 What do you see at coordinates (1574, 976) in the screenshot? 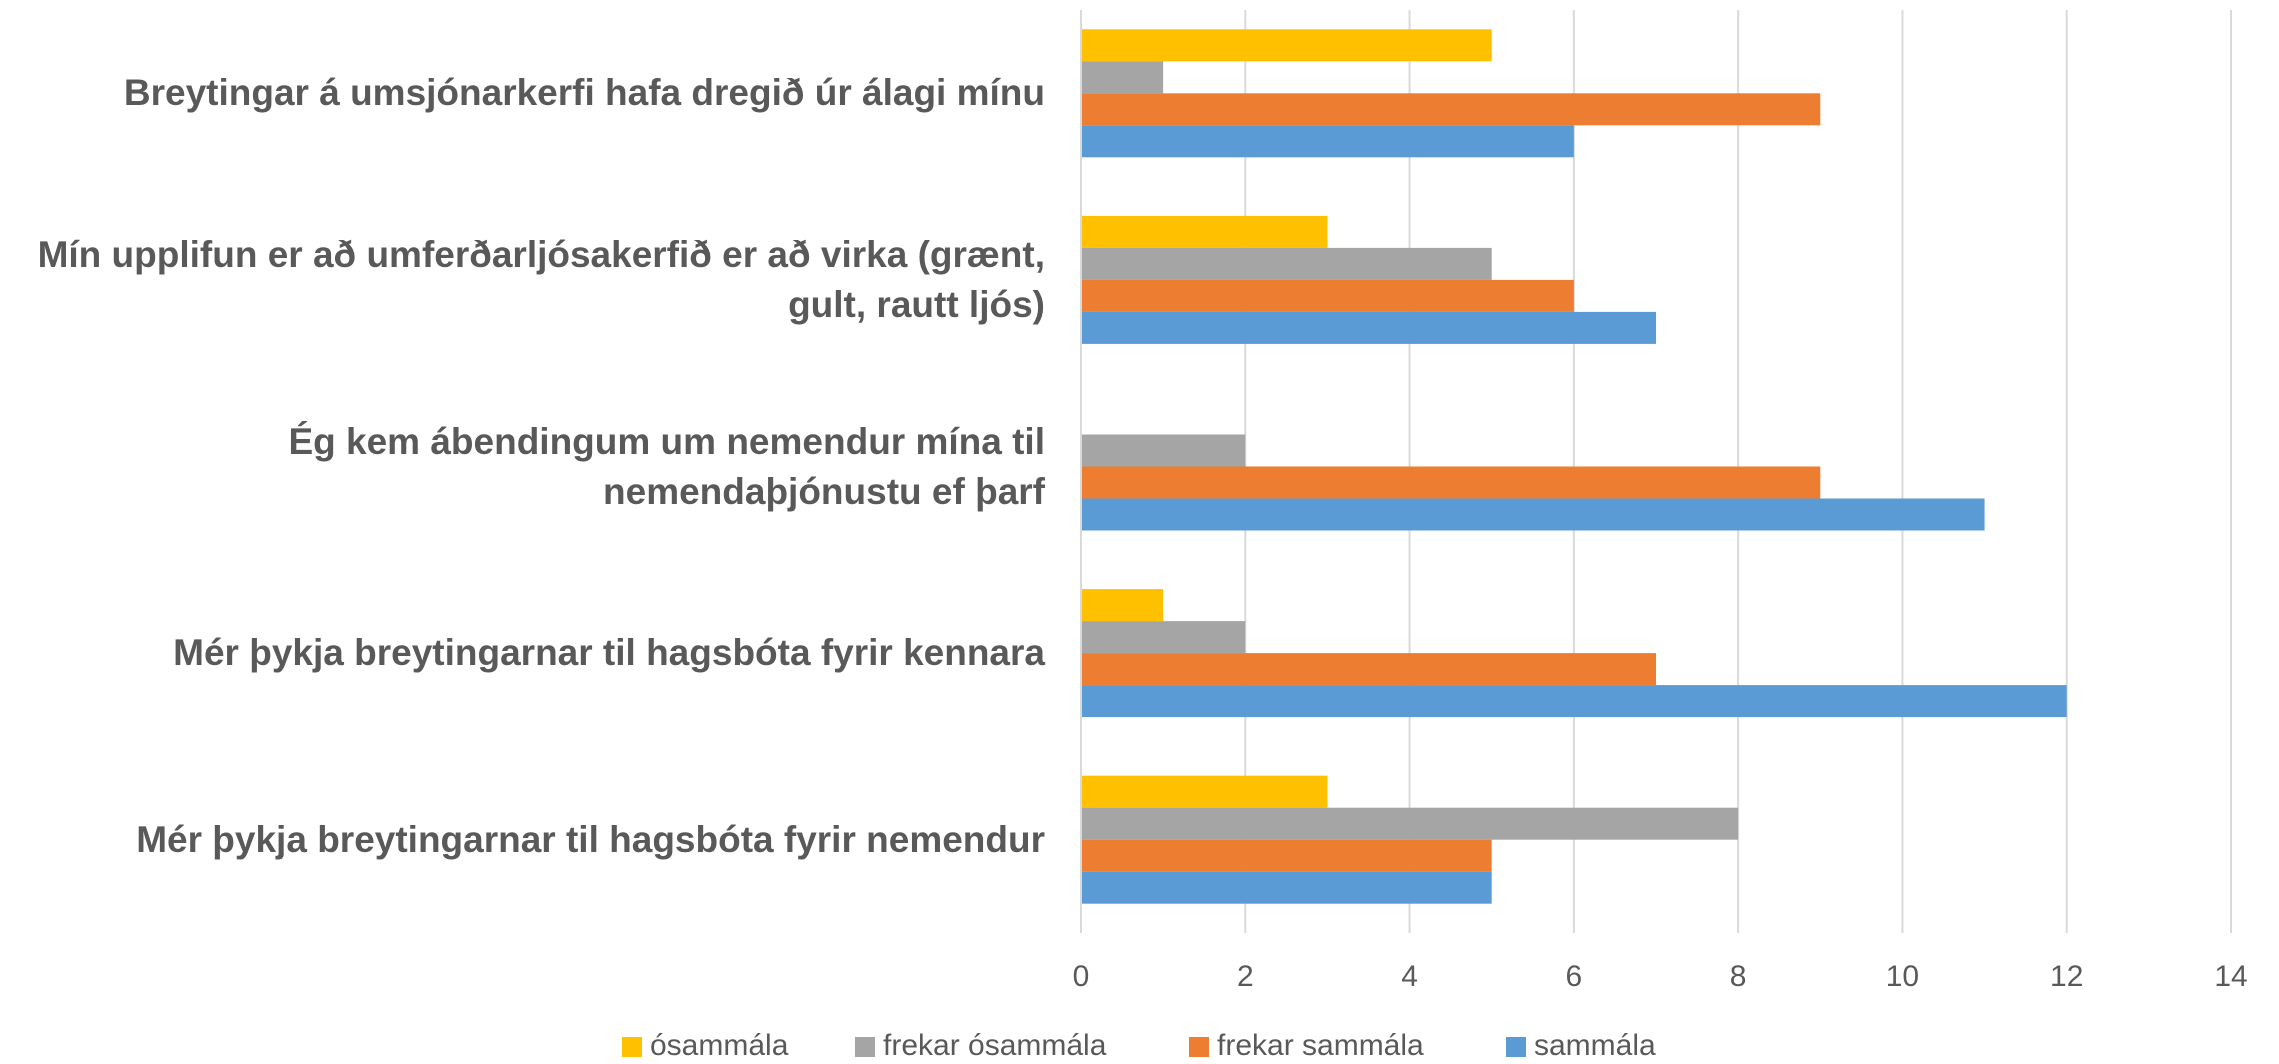
I see `x-tick-label: 6` at bounding box center [1574, 976].